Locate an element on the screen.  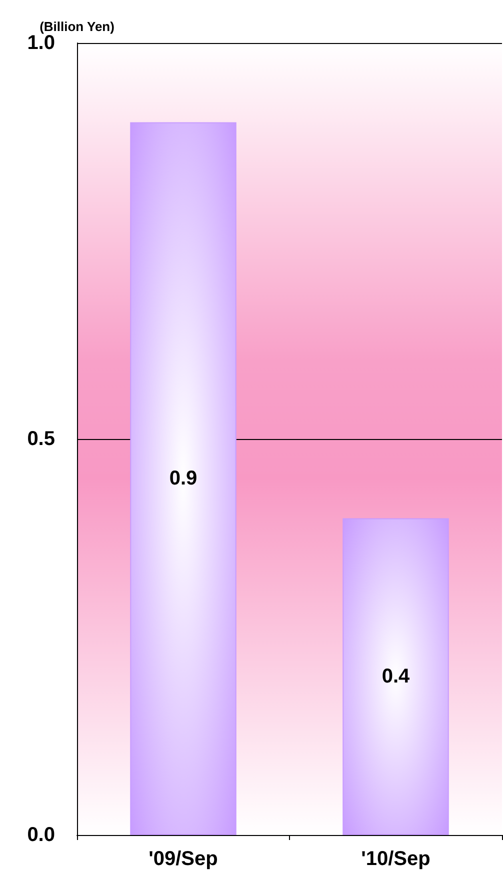
y-tick-label: 0.5 is located at coordinates (41, 439).